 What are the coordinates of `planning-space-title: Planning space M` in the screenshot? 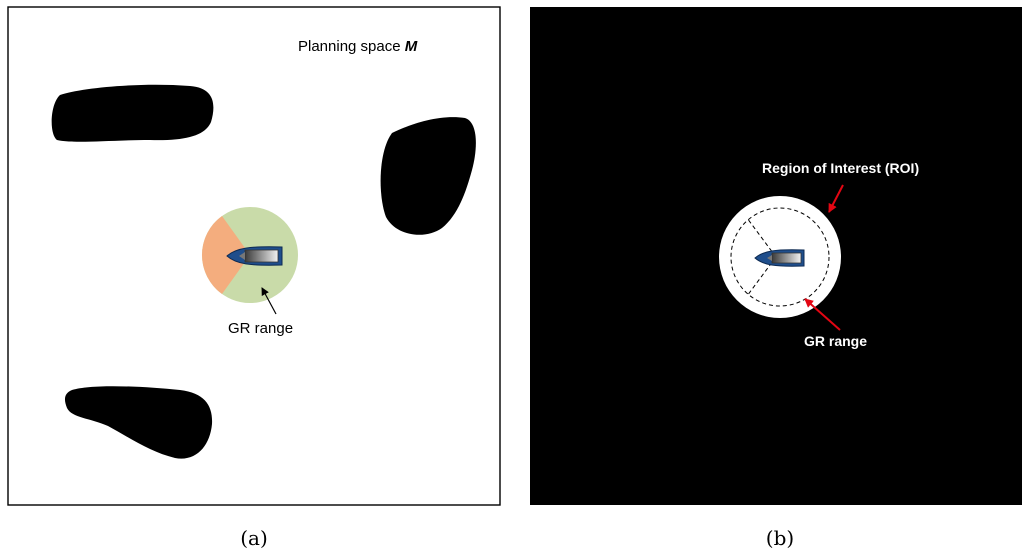 It's located at (358, 46).